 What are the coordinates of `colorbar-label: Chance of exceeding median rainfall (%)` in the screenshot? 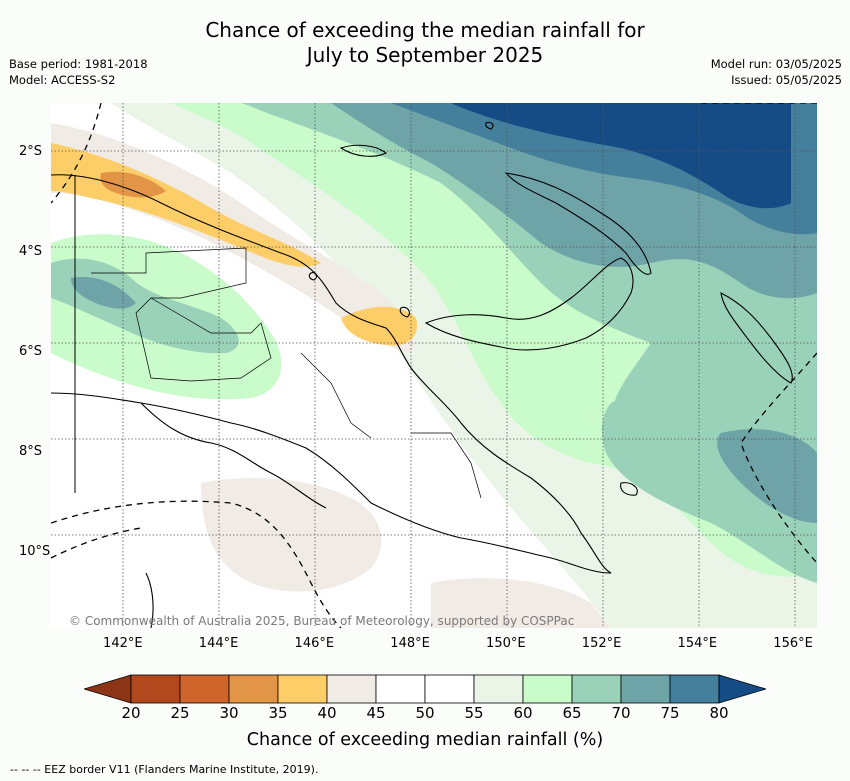 It's located at (425, 740).